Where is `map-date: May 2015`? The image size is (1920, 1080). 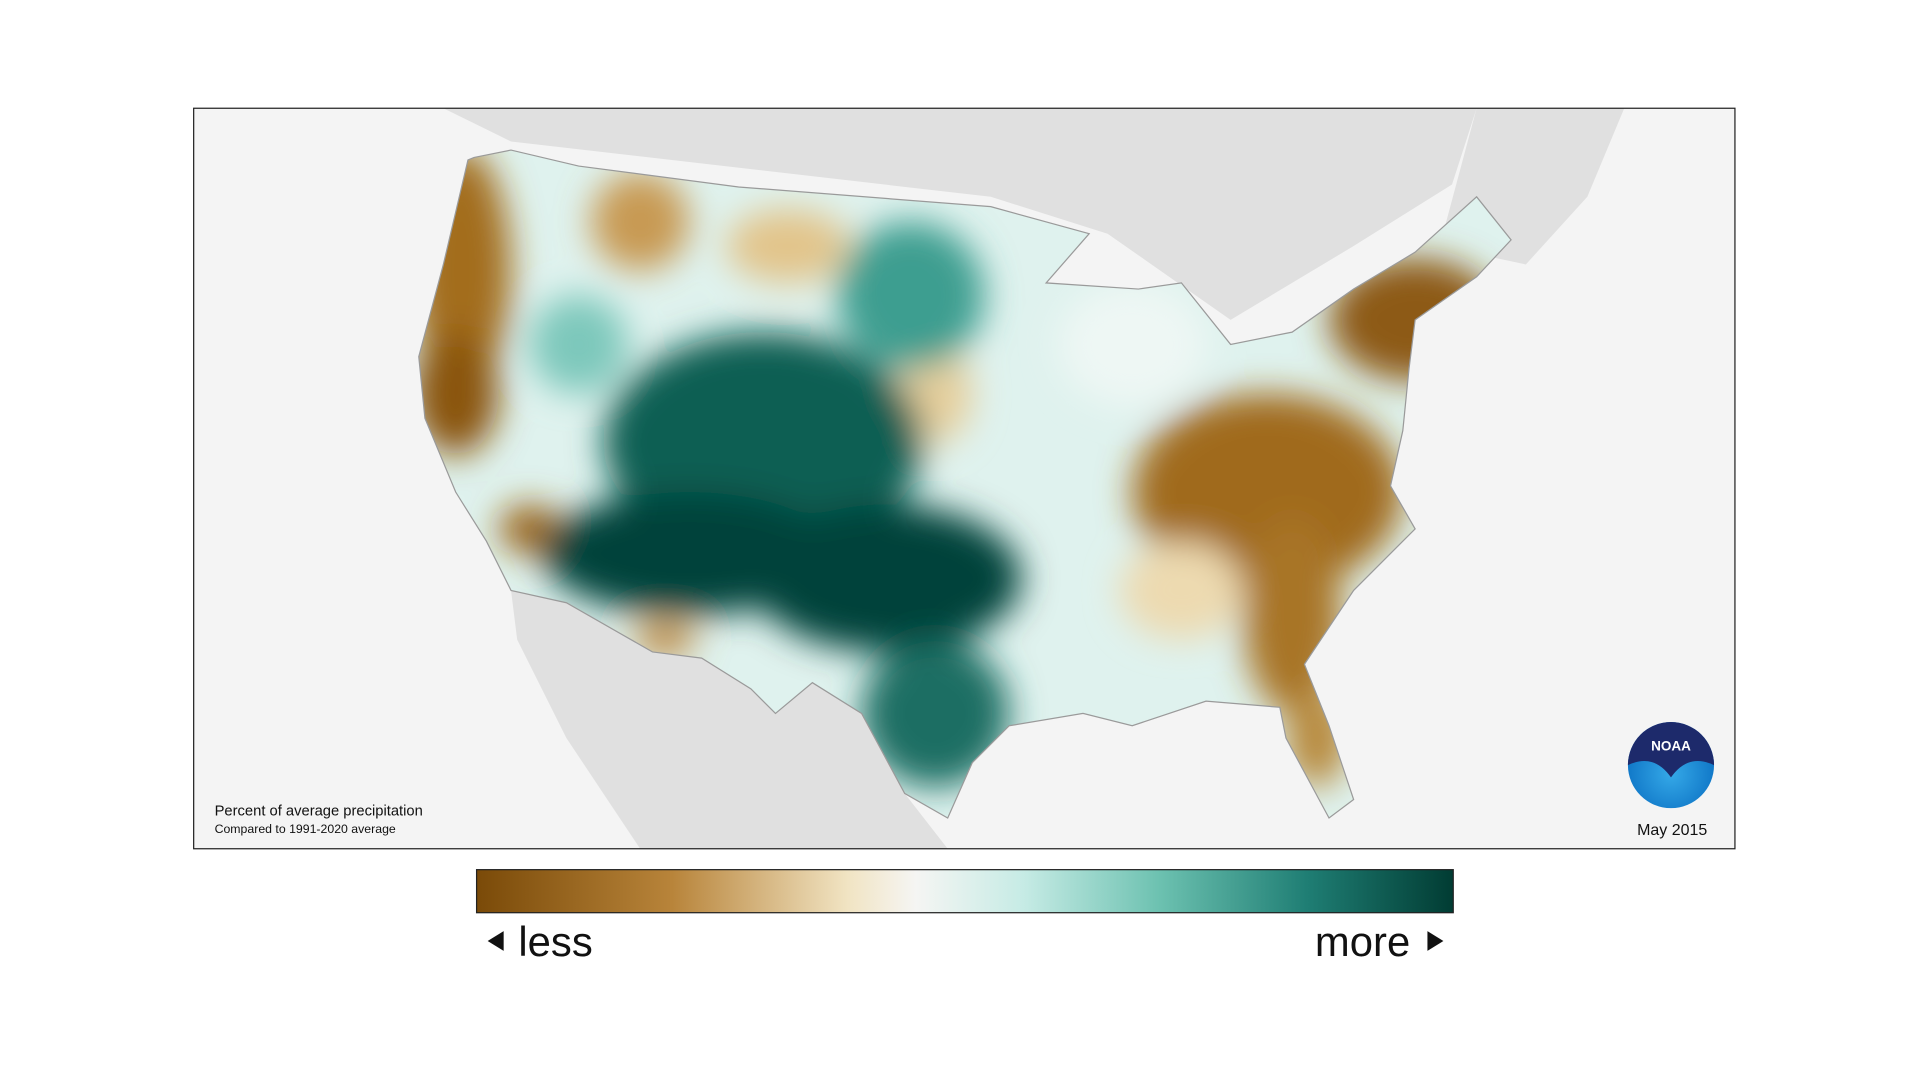 map-date: May 2015 is located at coordinates (1672, 830).